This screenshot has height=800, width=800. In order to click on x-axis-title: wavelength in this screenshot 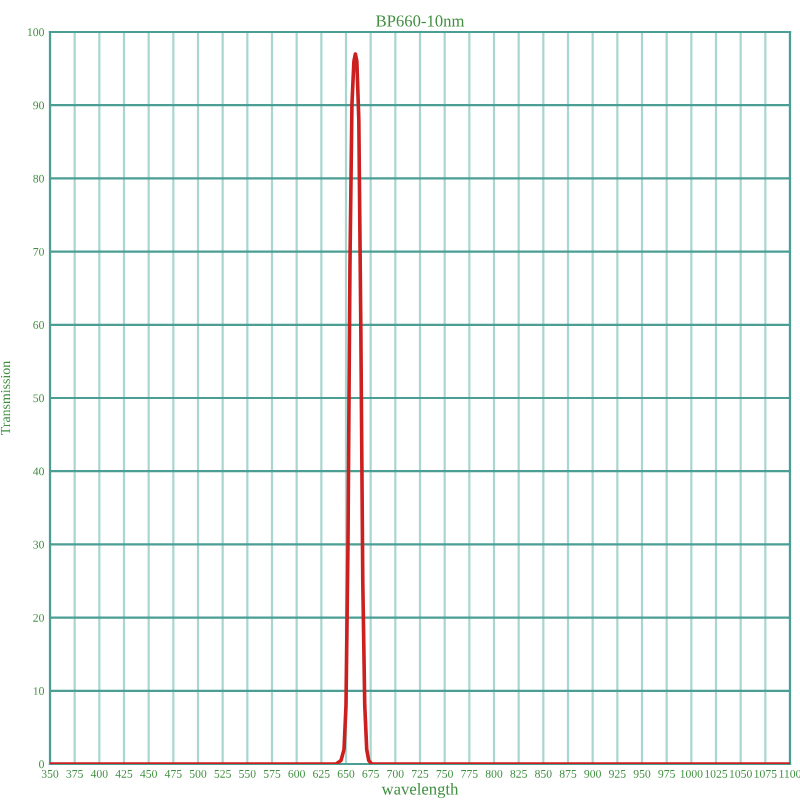, I will do `click(420, 790)`.